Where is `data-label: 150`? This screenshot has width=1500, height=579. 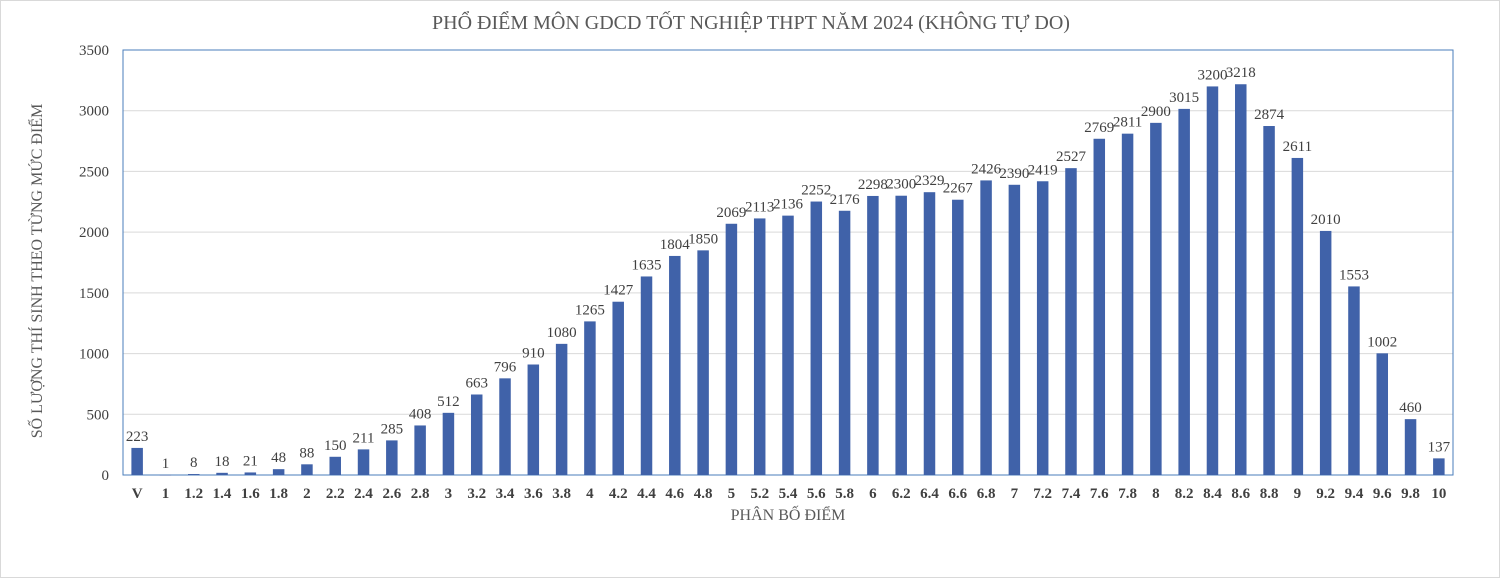
data-label: 150 is located at coordinates (335, 446).